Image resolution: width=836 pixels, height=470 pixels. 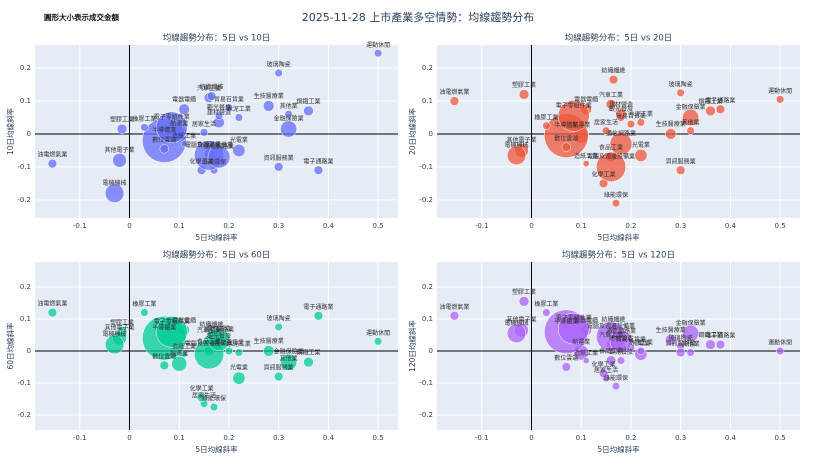 I want to click on point-label: 電腦及週邊設備業, so click(x=611, y=326).